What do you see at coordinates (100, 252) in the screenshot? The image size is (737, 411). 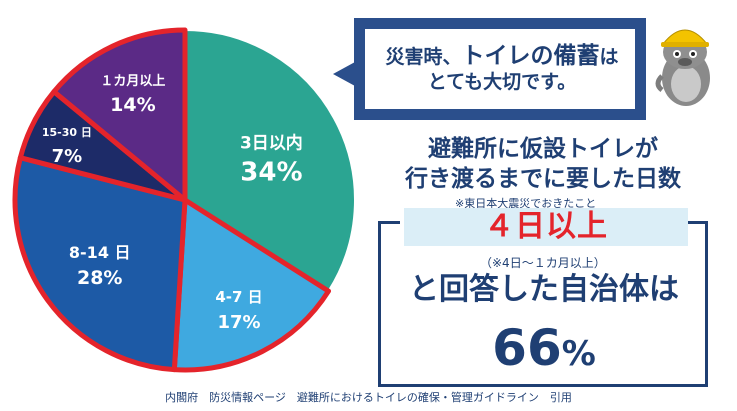 I see `pie-slice-label: 8-14 日` at bounding box center [100, 252].